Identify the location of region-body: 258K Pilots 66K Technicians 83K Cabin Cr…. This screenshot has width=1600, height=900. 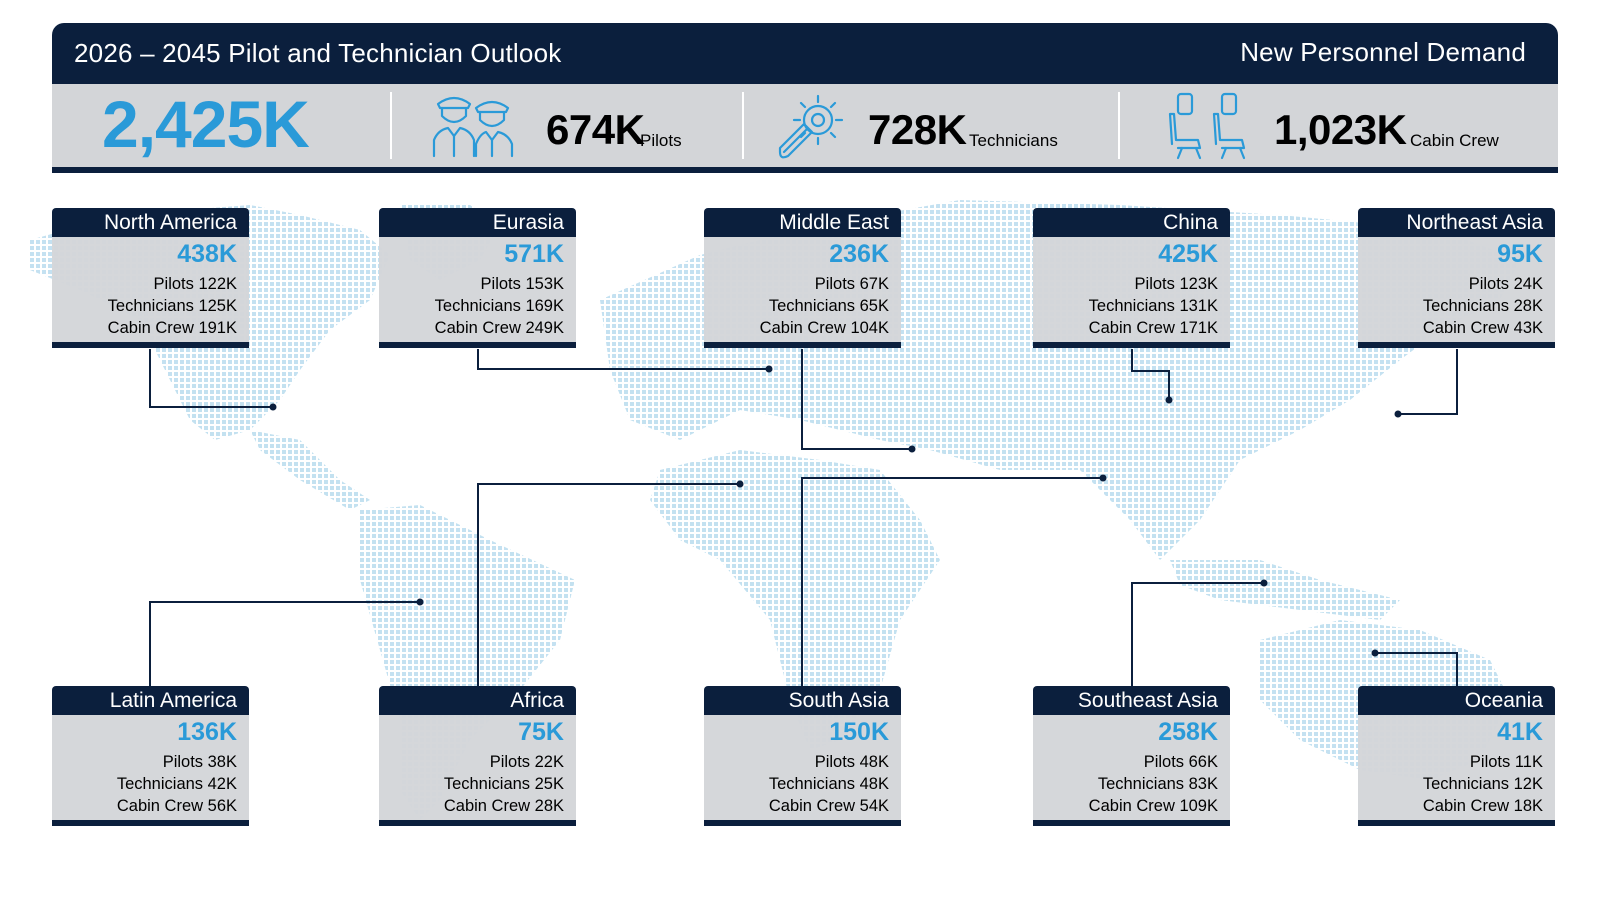
(1131, 770).